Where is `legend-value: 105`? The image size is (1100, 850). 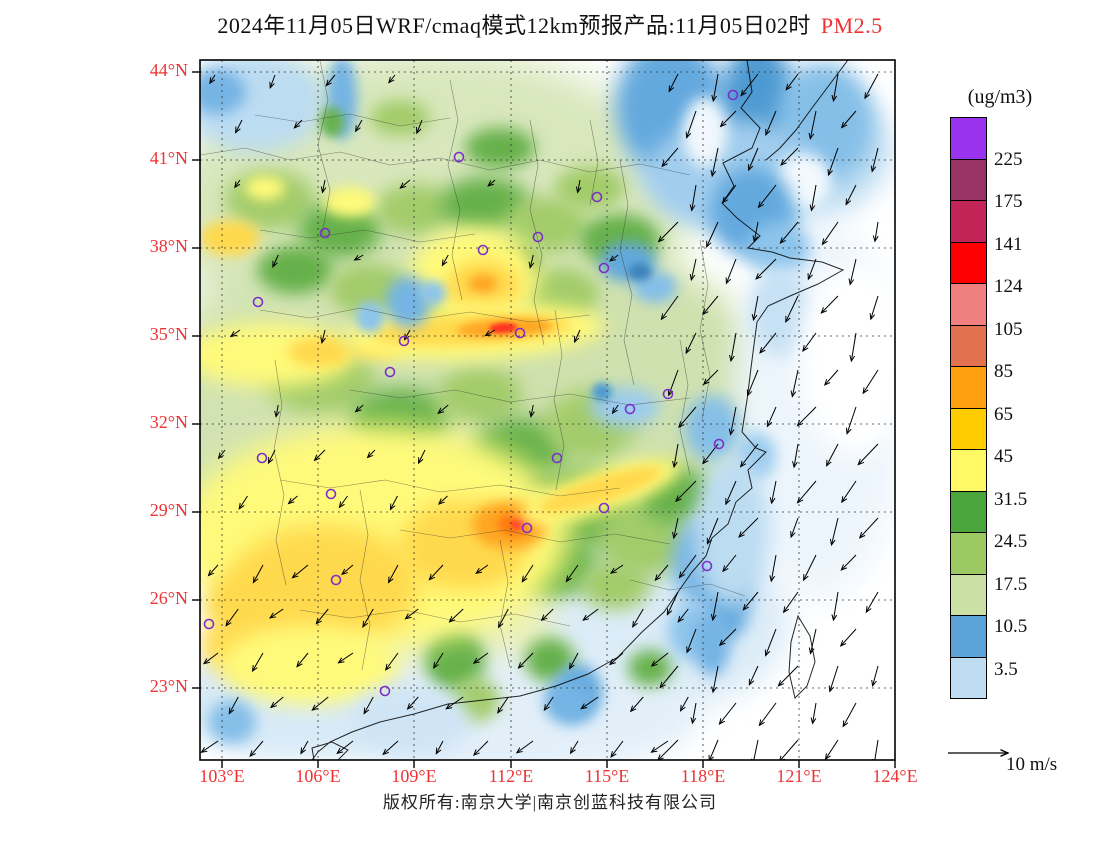
legend-value: 105 is located at coordinates (1008, 329).